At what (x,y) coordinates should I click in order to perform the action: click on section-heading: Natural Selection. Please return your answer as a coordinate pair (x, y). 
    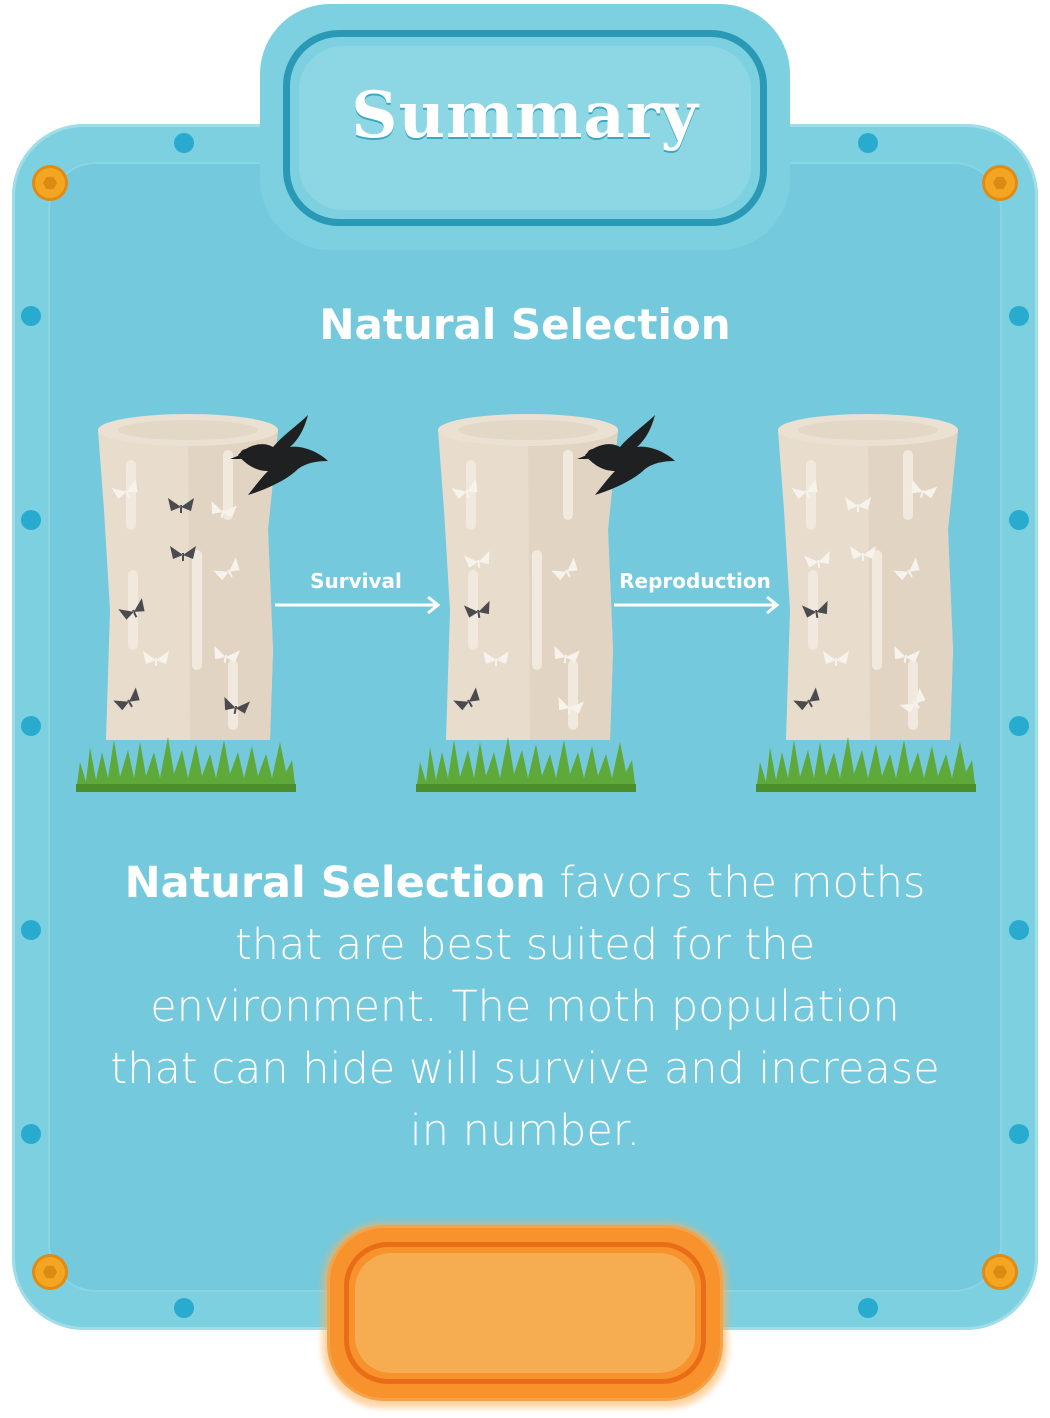
    Looking at the image, I should click on (525, 324).